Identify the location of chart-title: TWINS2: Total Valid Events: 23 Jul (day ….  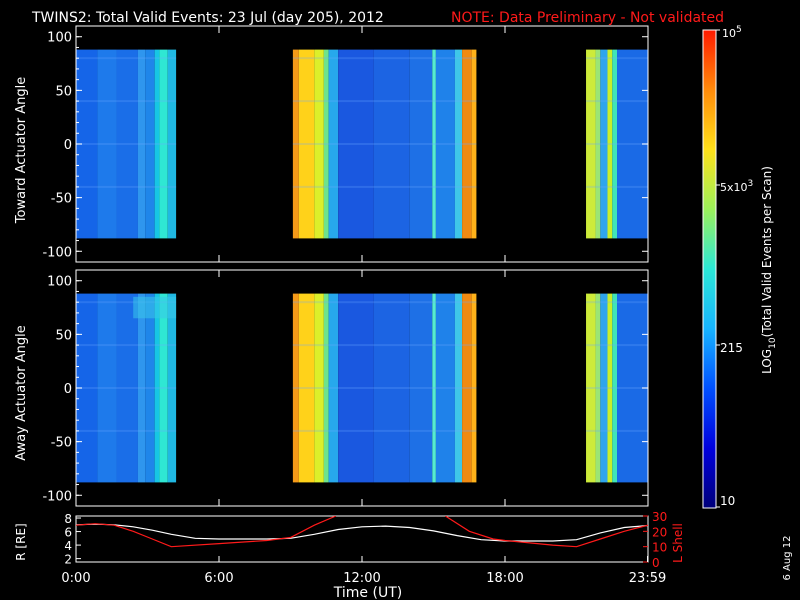
(207, 18).